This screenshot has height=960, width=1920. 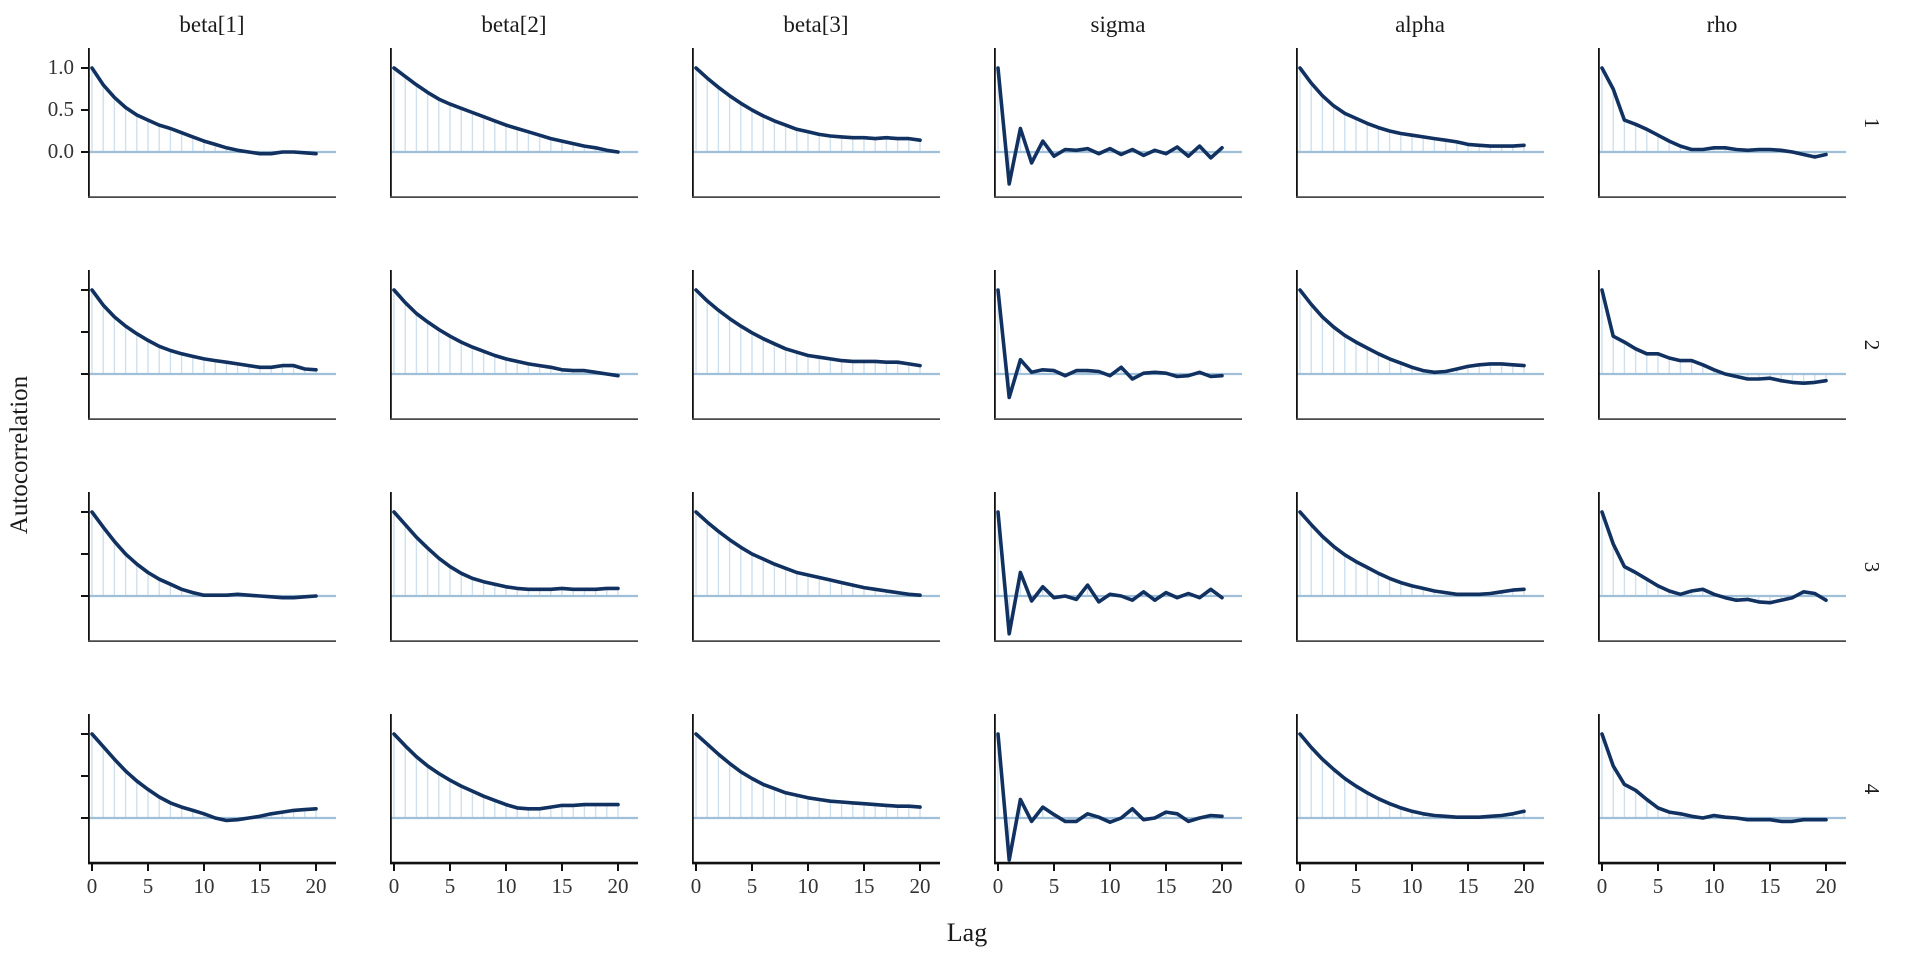 What do you see at coordinates (1872, 567) in the screenshot?
I see `row-strip-label: 3` at bounding box center [1872, 567].